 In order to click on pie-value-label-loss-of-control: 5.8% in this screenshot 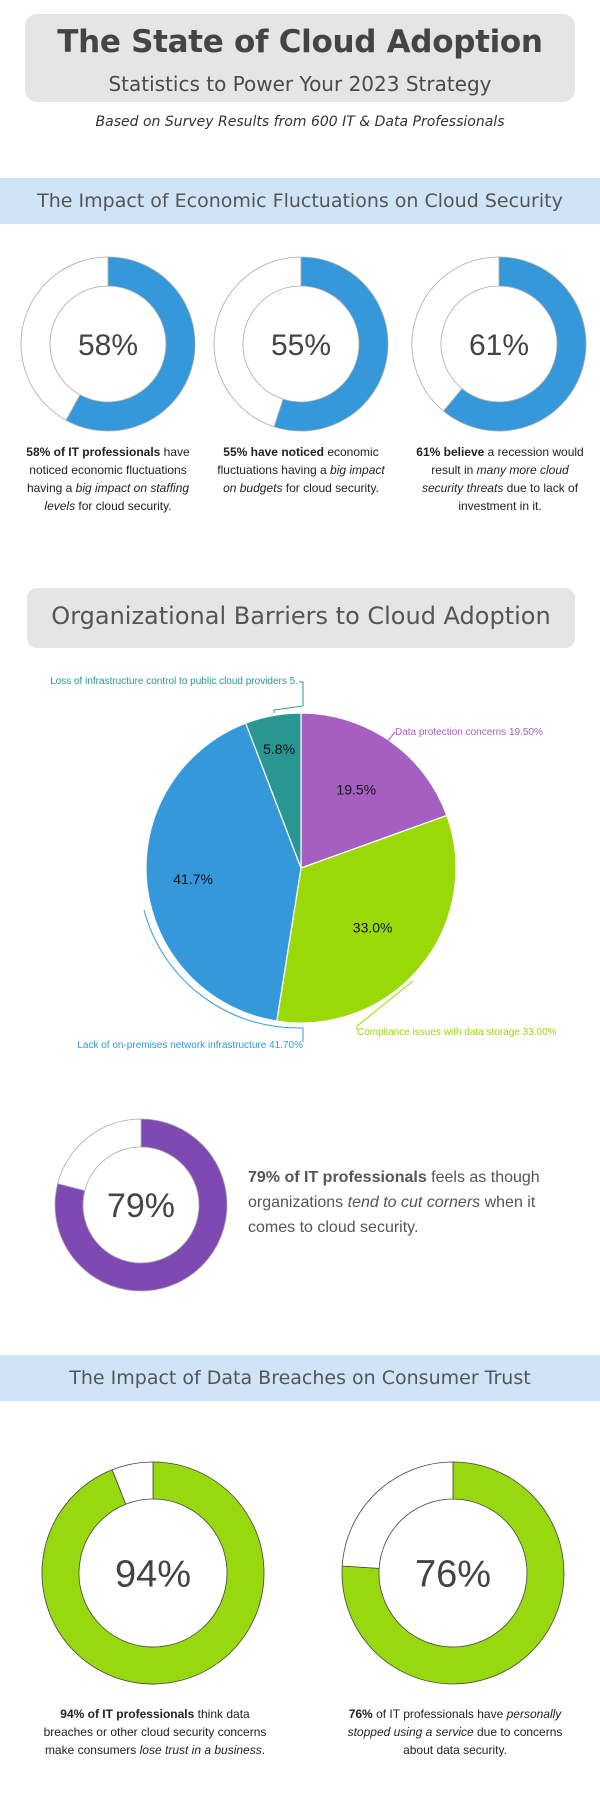, I will do `click(279, 749)`.